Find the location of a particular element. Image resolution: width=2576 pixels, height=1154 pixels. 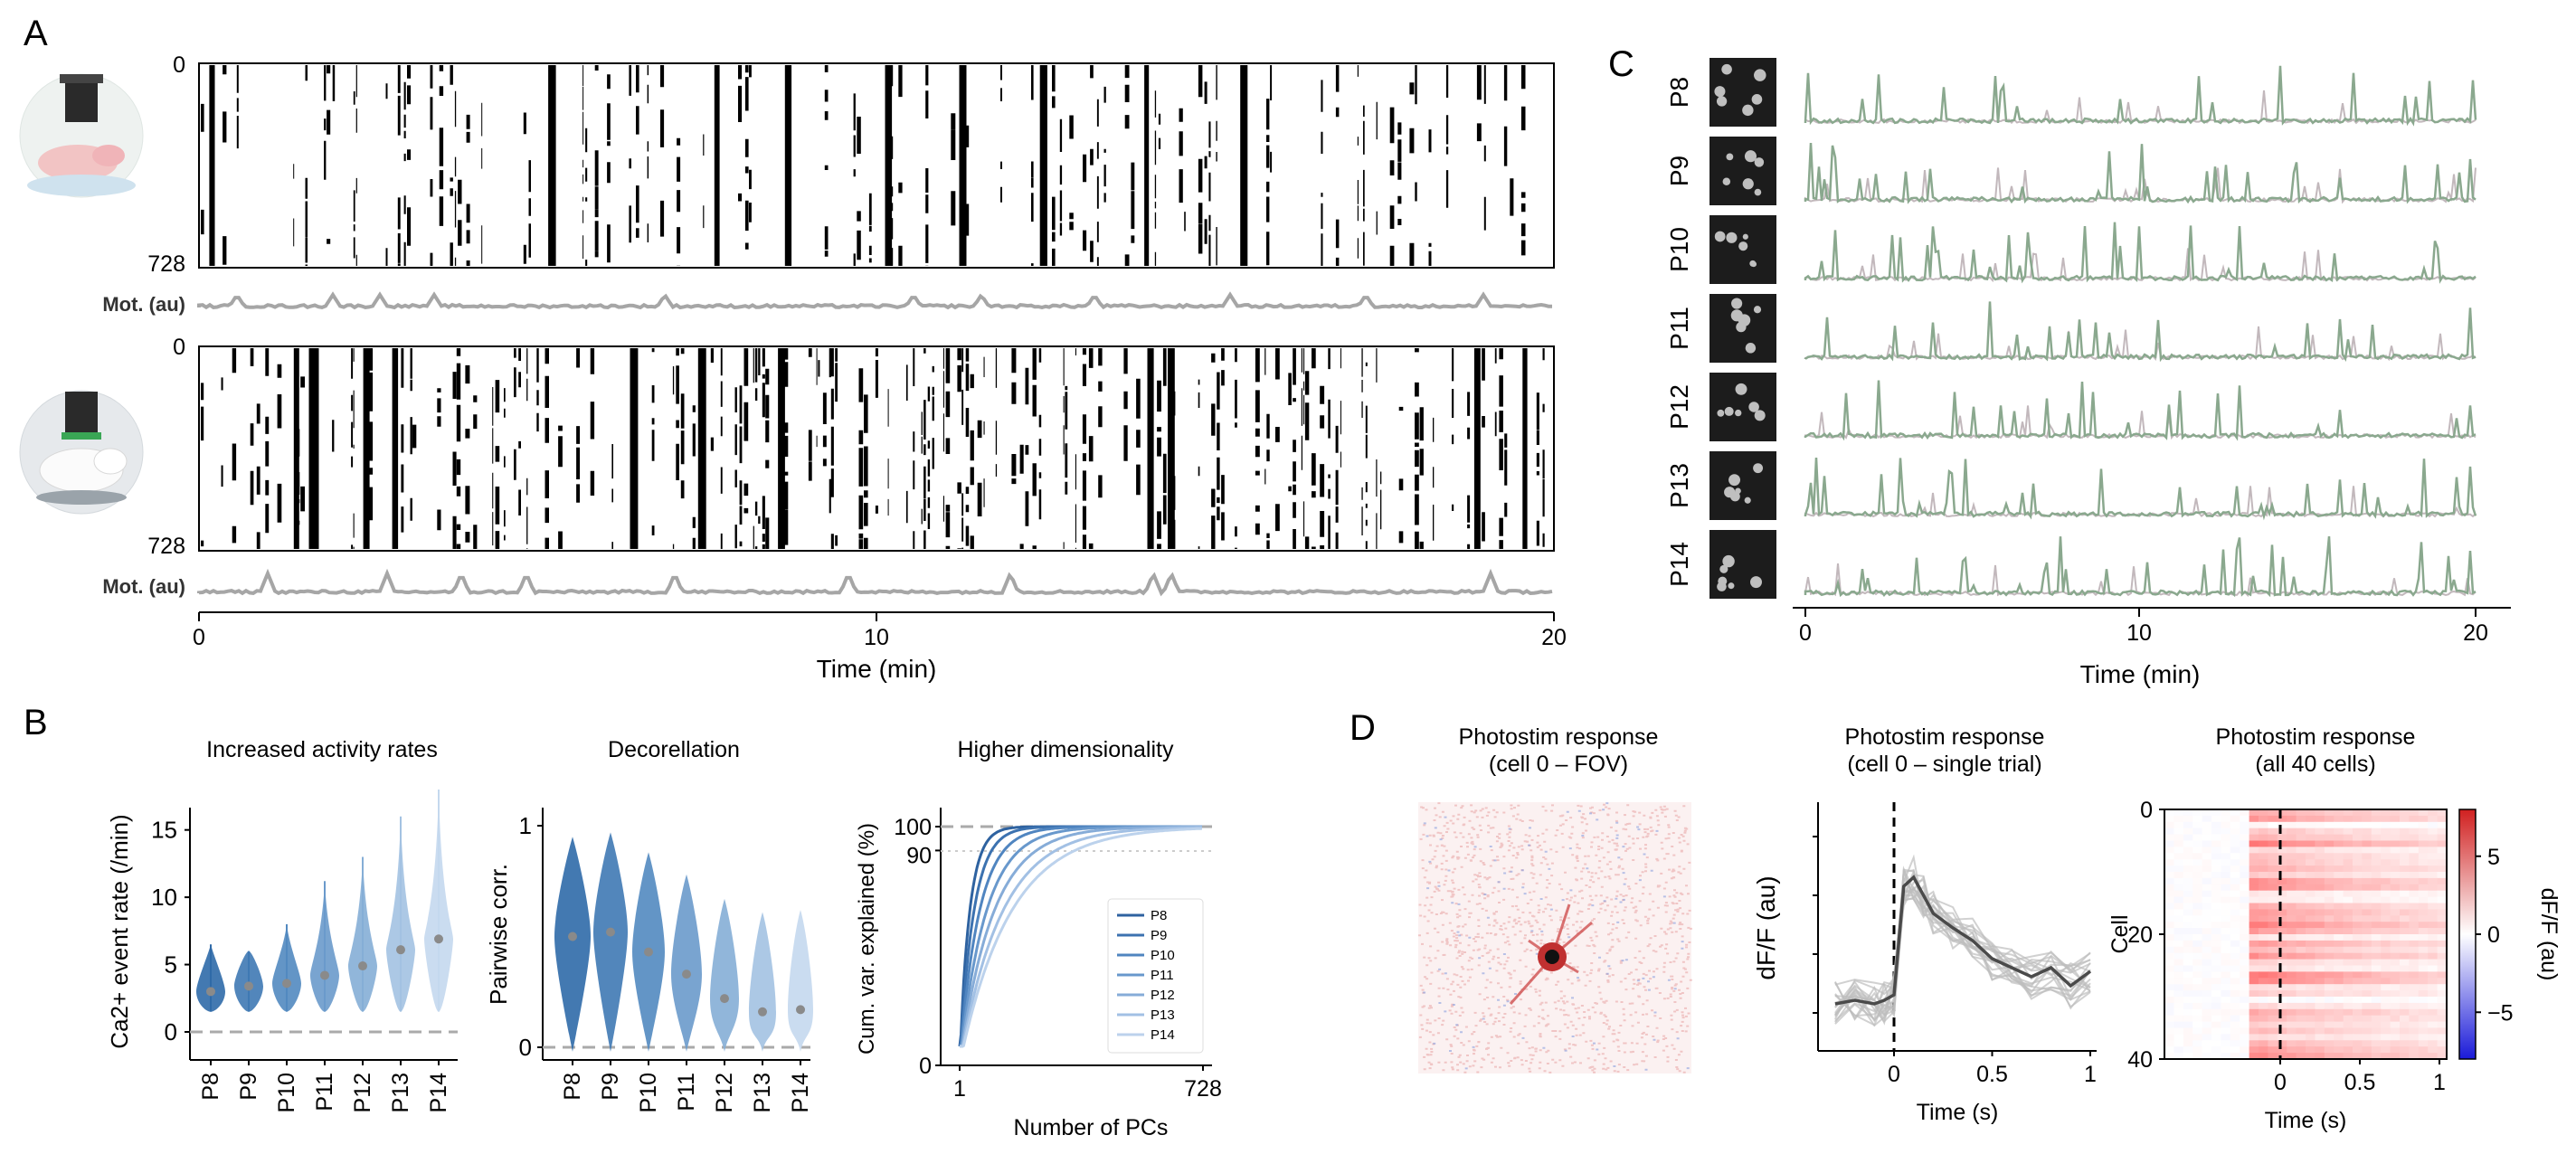

panel-c-xtick-10: 10 is located at coordinates (2139, 633).